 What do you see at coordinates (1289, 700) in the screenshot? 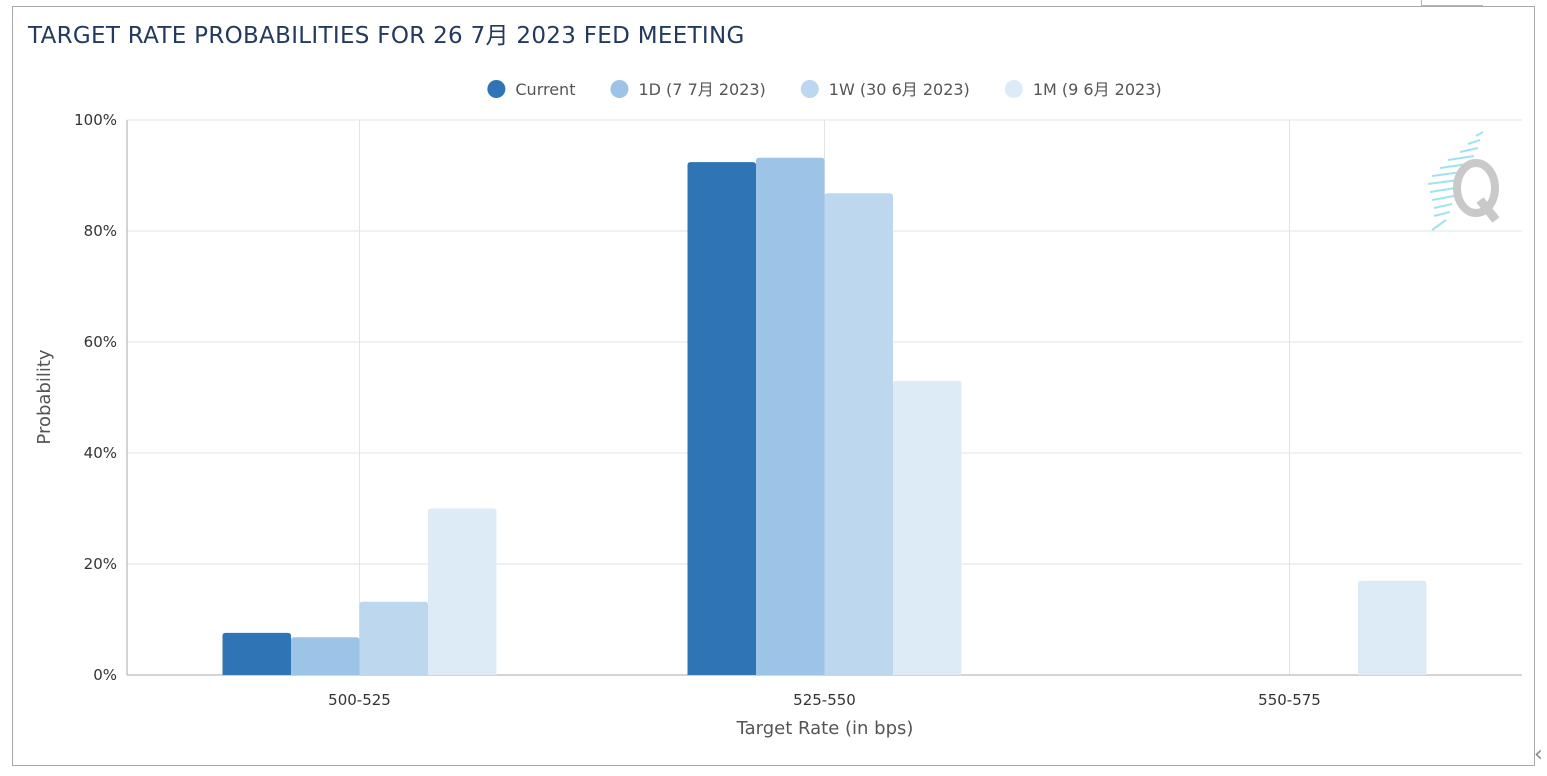
I see `x-tick-label: 550-575` at bounding box center [1289, 700].